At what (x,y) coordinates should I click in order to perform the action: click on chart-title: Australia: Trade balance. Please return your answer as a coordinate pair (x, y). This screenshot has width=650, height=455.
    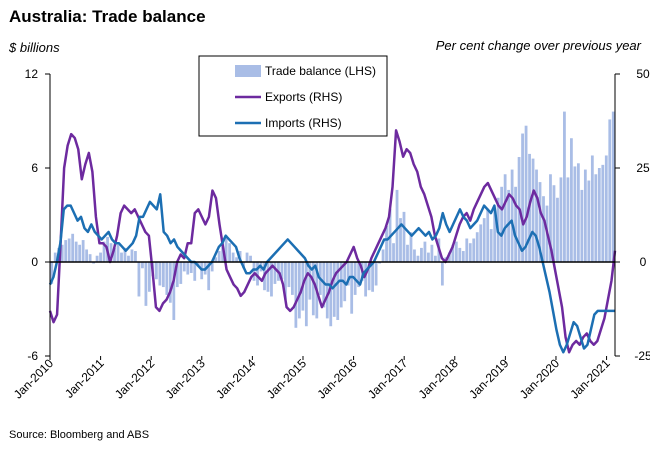
    Looking at the image, I should click on (107, 16).